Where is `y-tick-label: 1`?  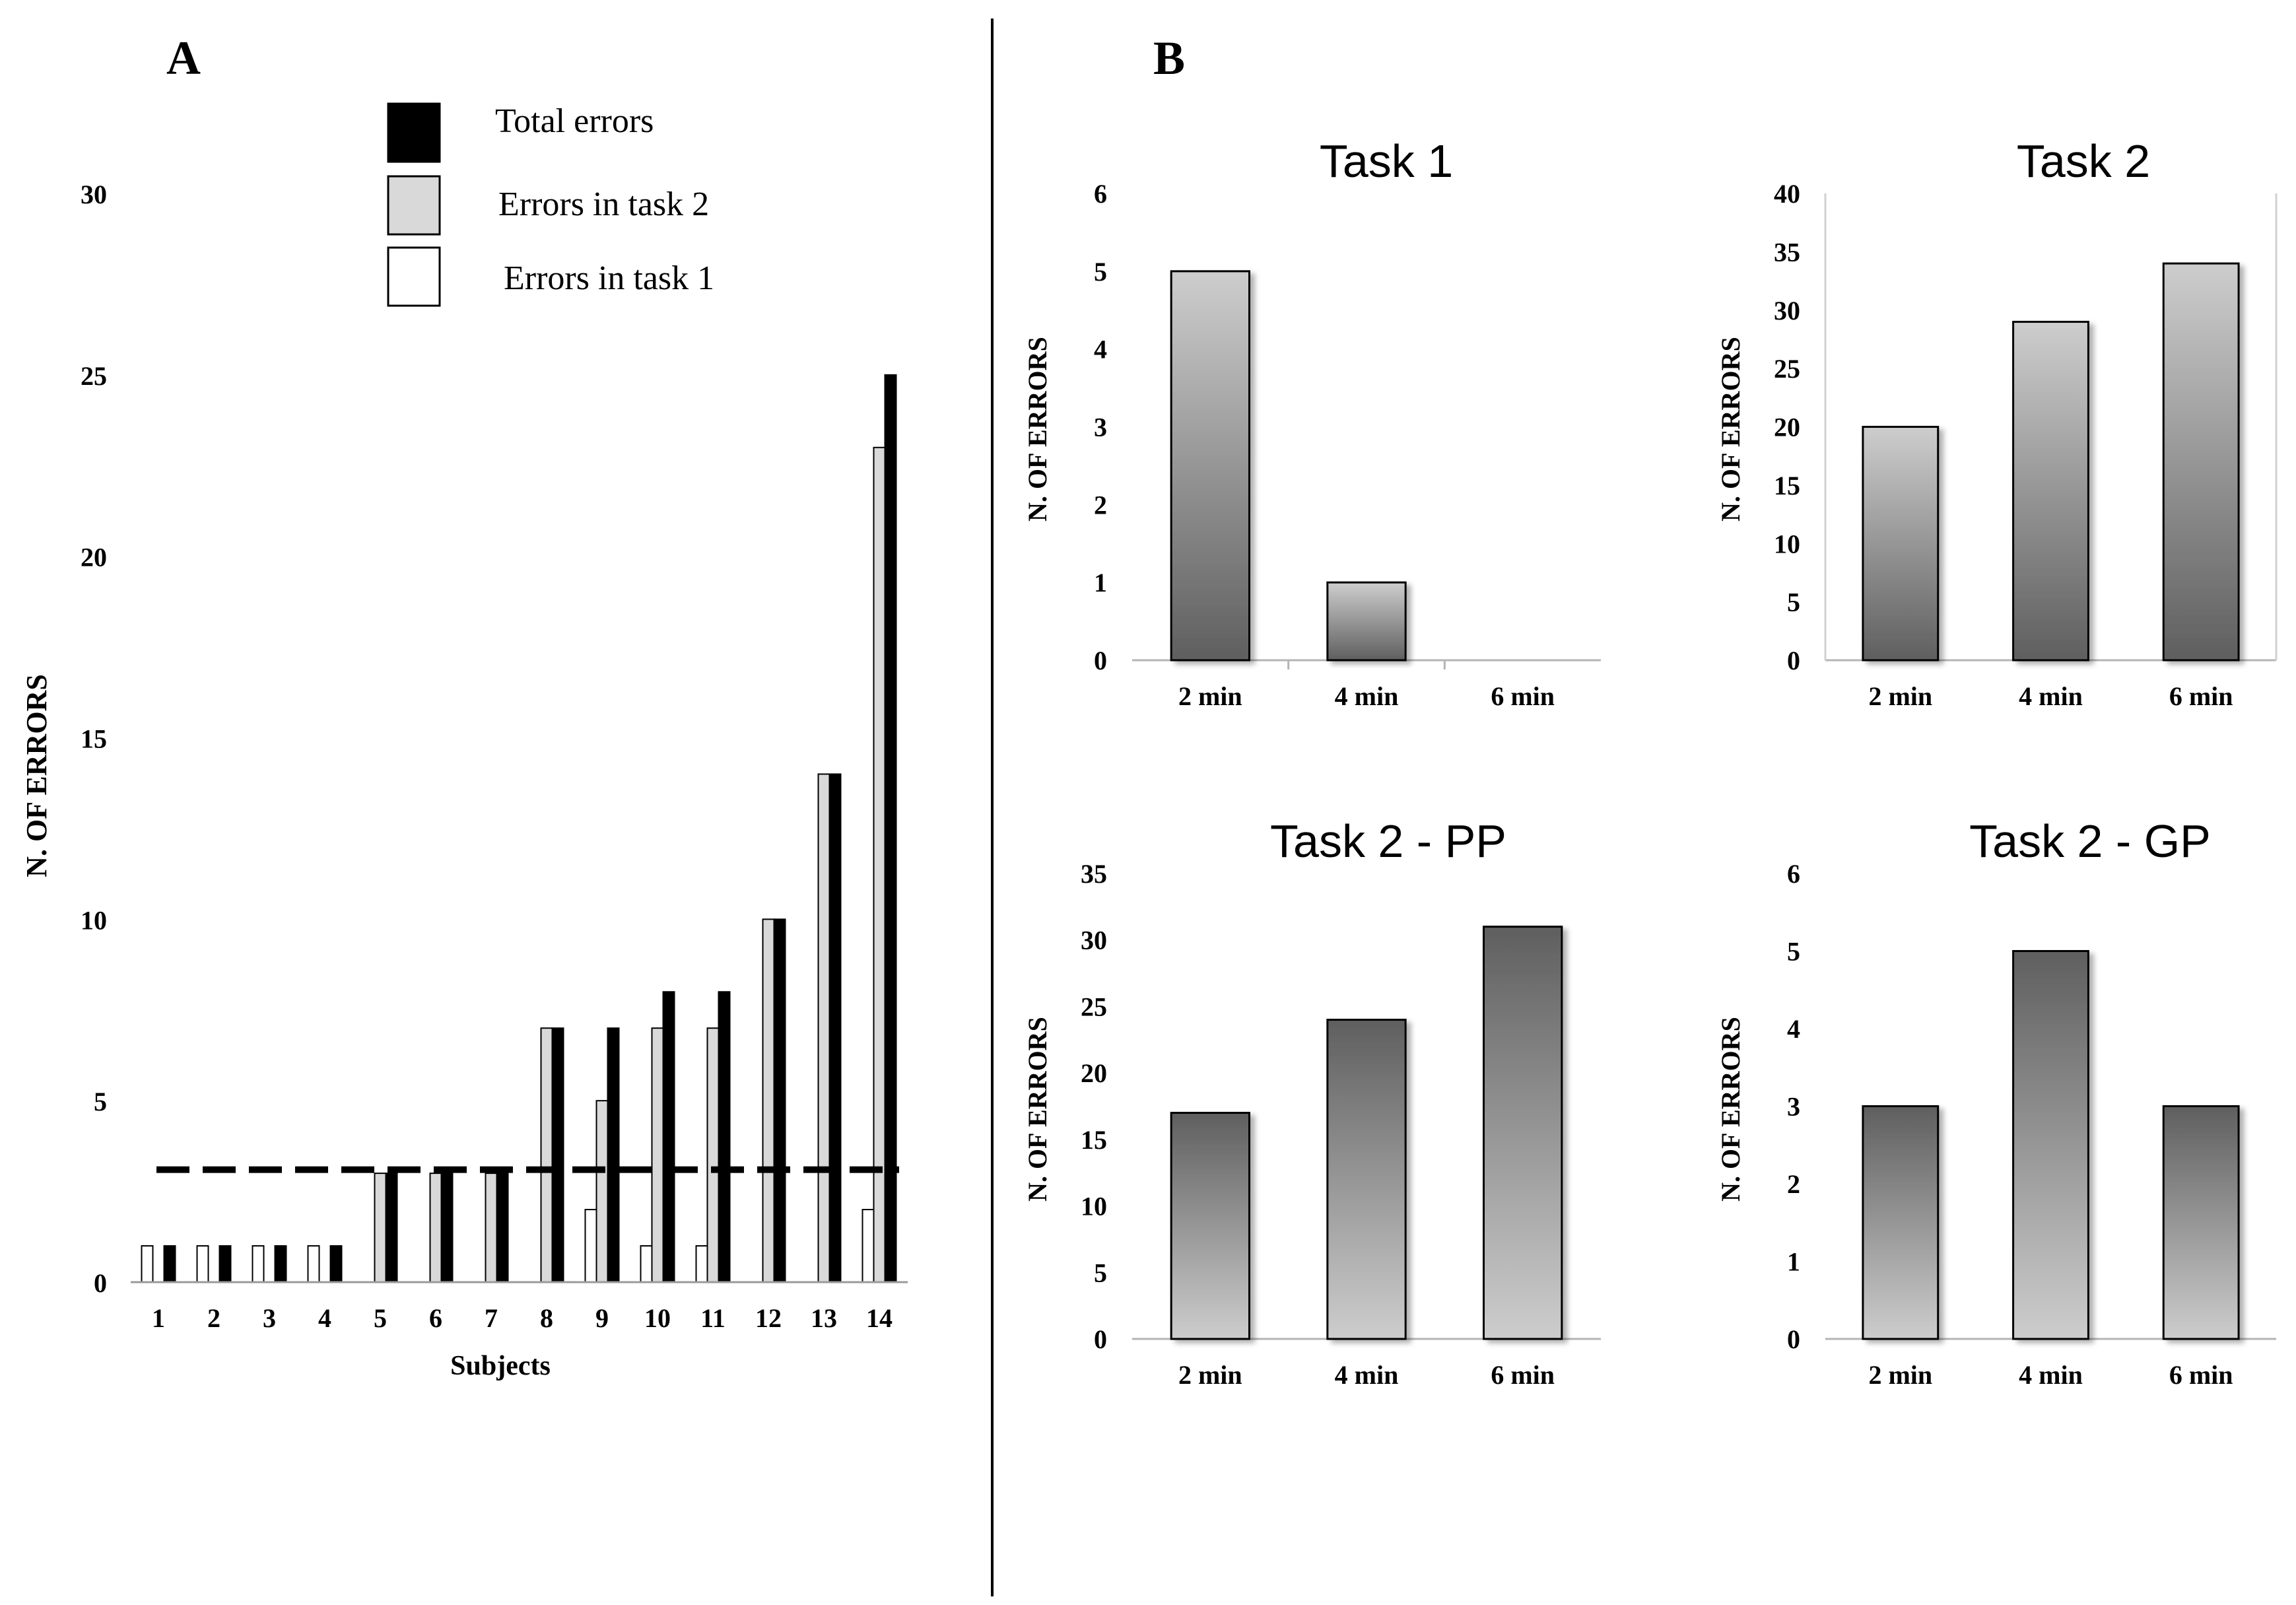 y-tick-label: 1 is located at coordinates (1100, 583).